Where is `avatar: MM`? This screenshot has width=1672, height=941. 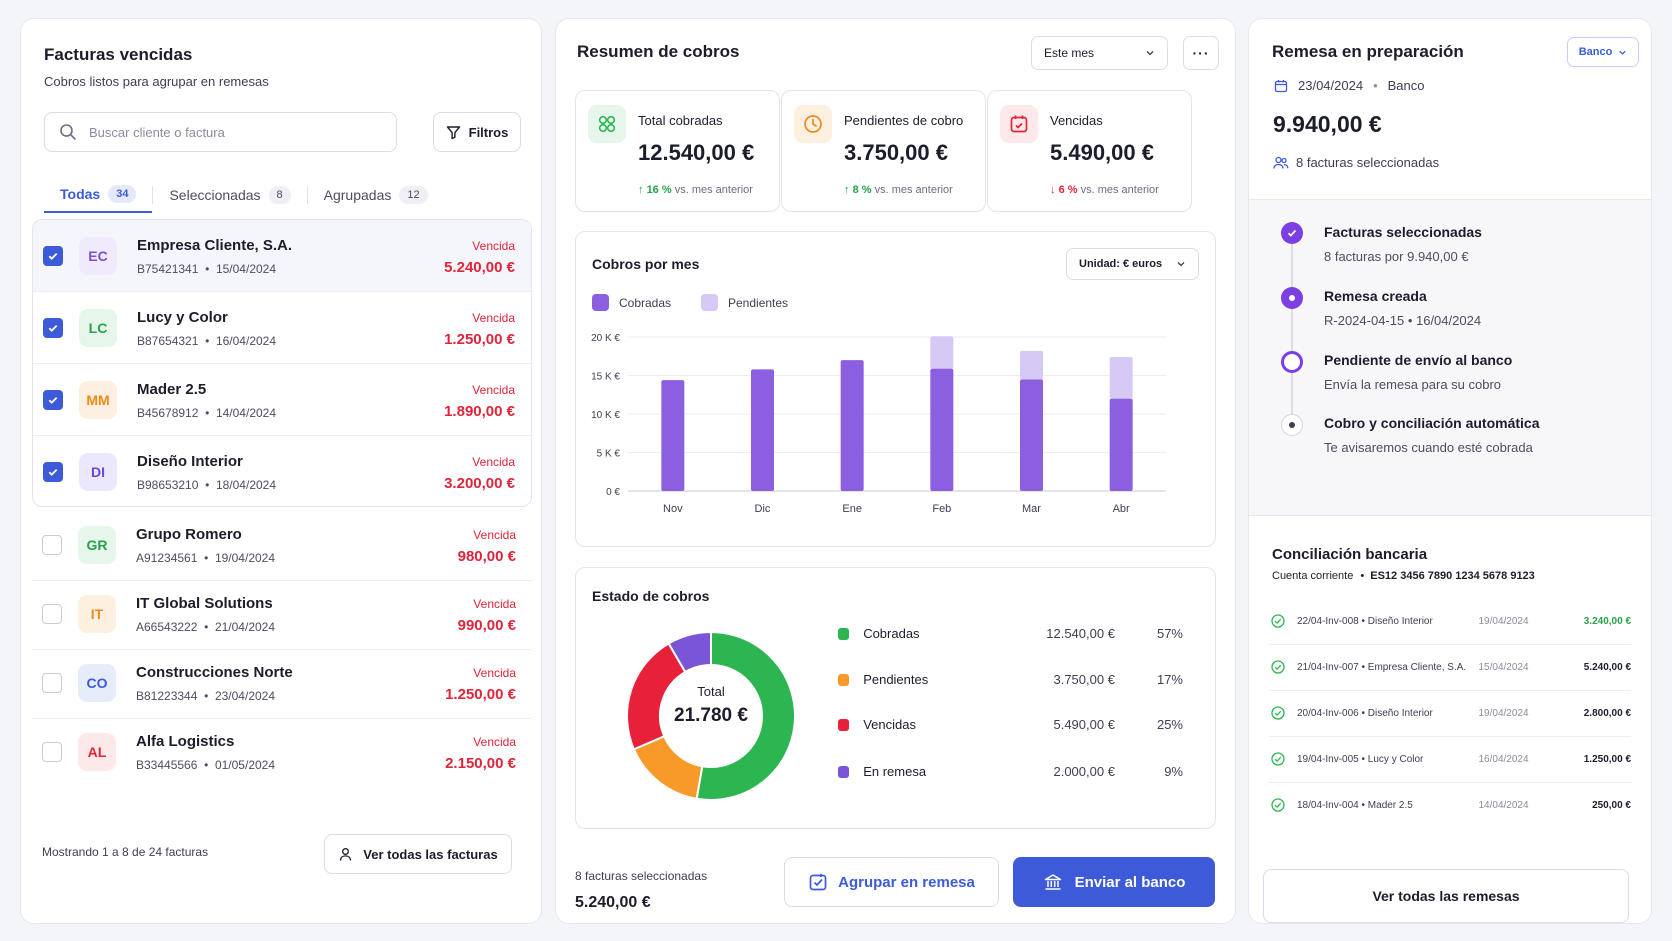
avatar: MM is located at coordinates (98, 400).